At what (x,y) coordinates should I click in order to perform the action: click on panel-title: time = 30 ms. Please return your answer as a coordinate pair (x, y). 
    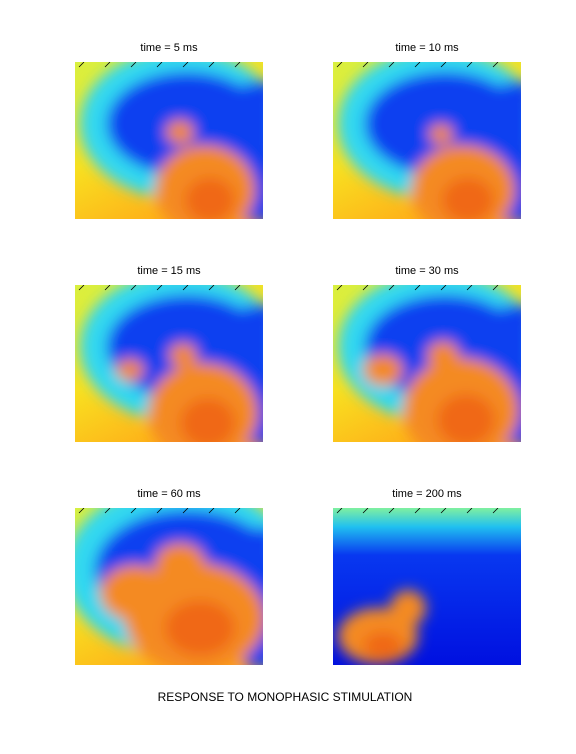
    Looking at the image, I should click on (427, 271).